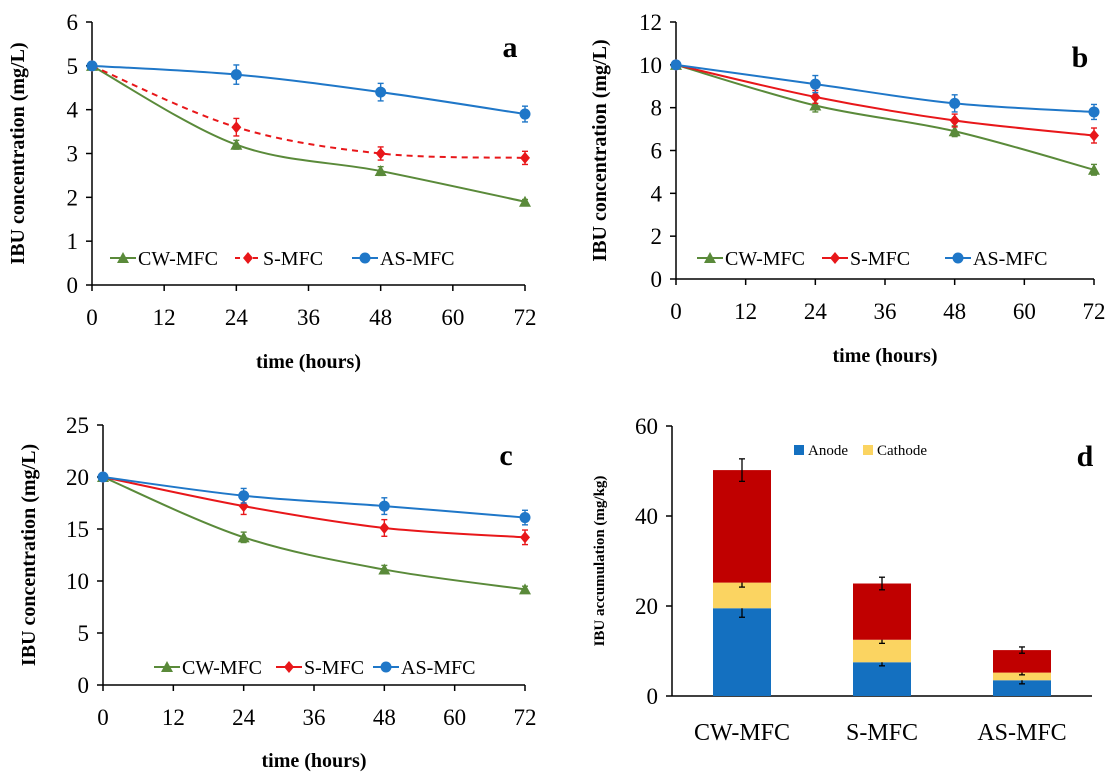 Image resolution: width=1108 pixels, height=775 pixels. What do you see at coordinates (1080, 57) in the screenshot?
I see `panel-label: b` at bounding box center [1080, 57].